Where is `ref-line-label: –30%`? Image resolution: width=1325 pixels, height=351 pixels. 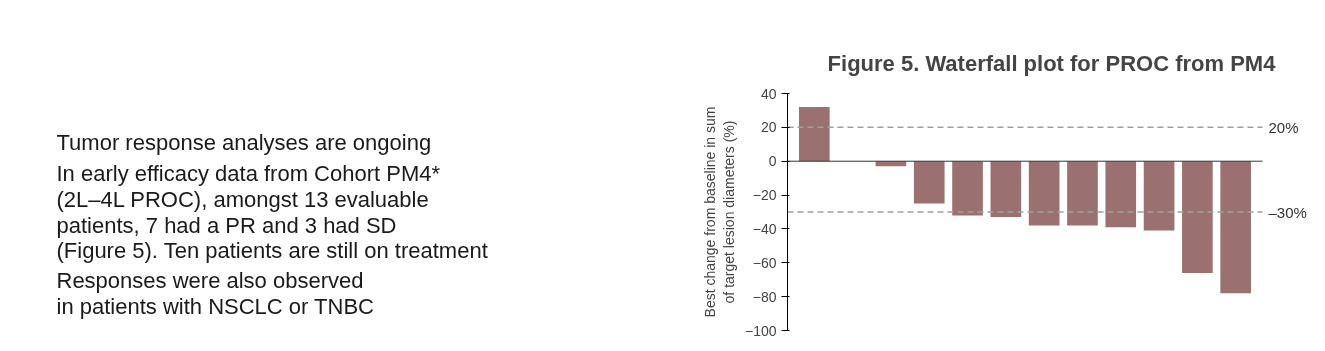 ref-line-label: –30% is located at coordinates (1287, 212).